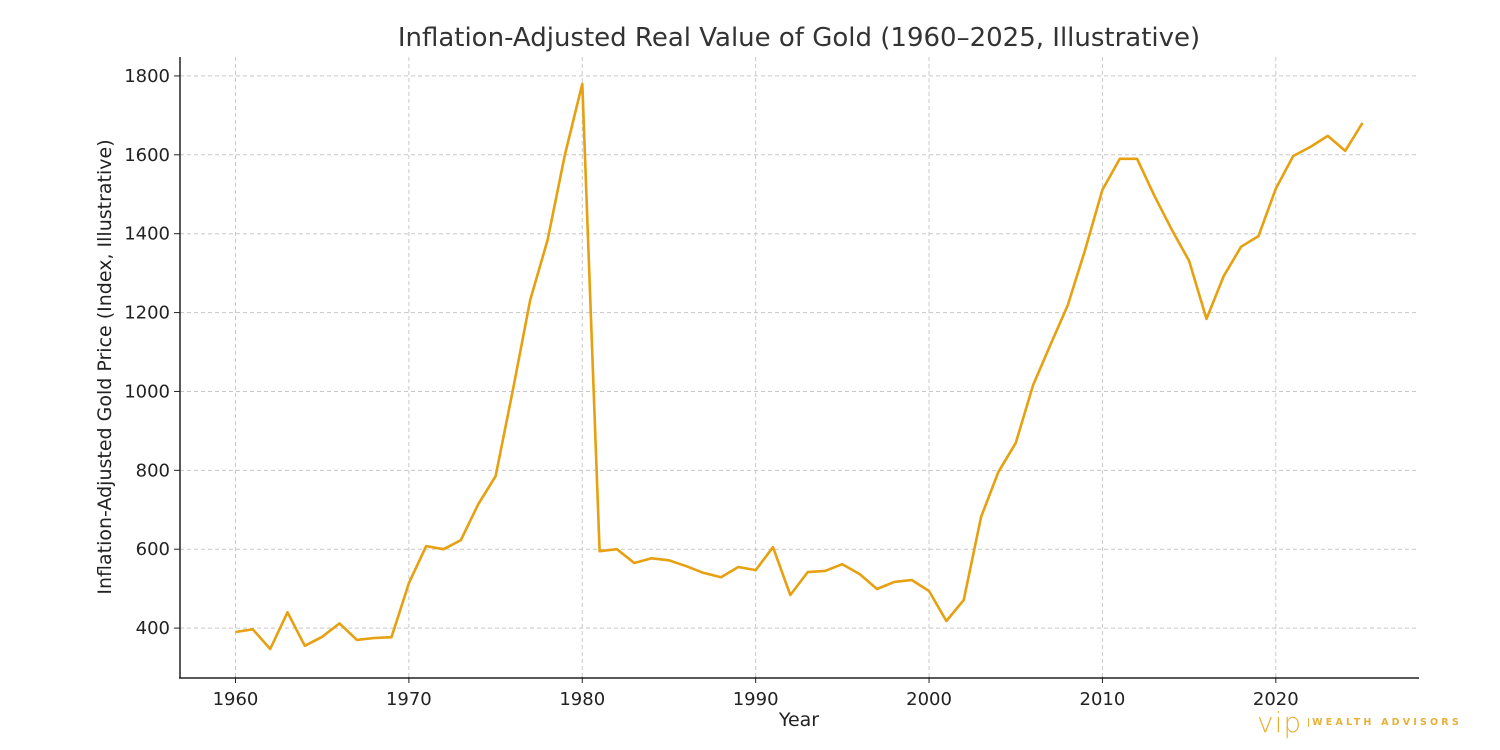 Image resolution: width=1500 pixels, height=750 pixels. What do you see at coordinates (1276, 699) in the screenshot?
I see `x-tick-label: 2020` at bounding box center [1276, 699].